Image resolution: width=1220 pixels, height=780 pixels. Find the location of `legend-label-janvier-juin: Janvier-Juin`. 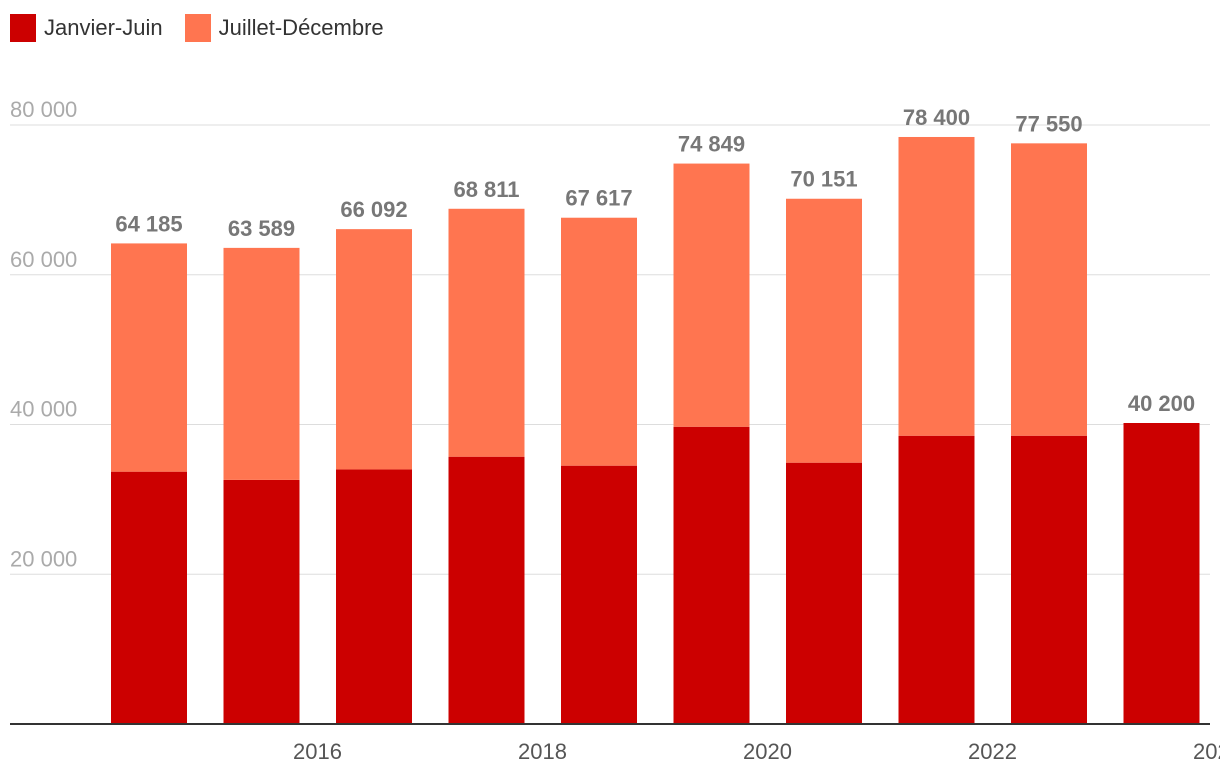

legend-label-janvier-juin: Janvier-Juin is located at coordinates (103, 27).